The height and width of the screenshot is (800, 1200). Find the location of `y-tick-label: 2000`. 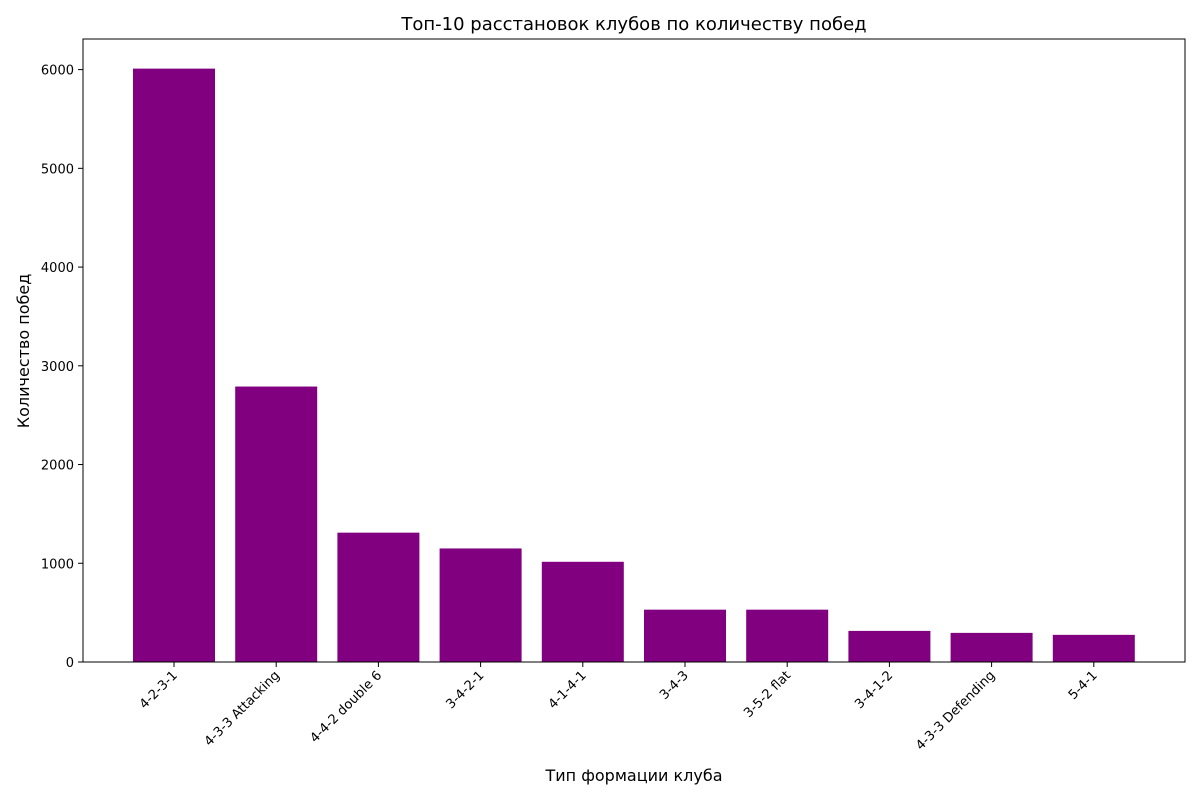

y-tick-label: 2000 is located at coordinates (57, 466).